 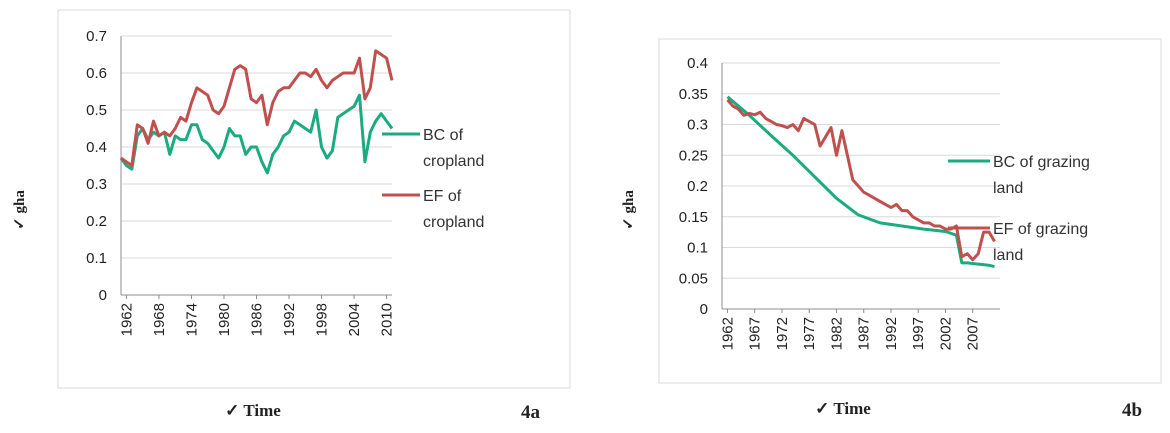 I want to click on chart-4a-series-bc-line, so click(x=256, y=134).